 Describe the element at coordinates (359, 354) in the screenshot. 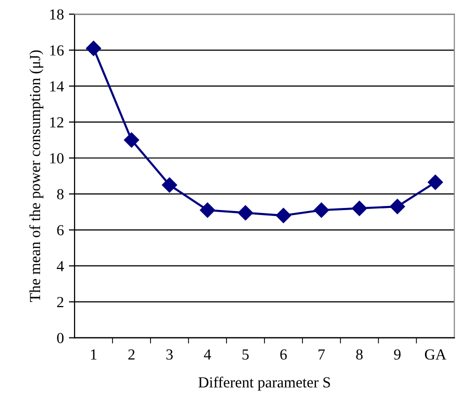

I see `x-tick-label: 8` at that location.